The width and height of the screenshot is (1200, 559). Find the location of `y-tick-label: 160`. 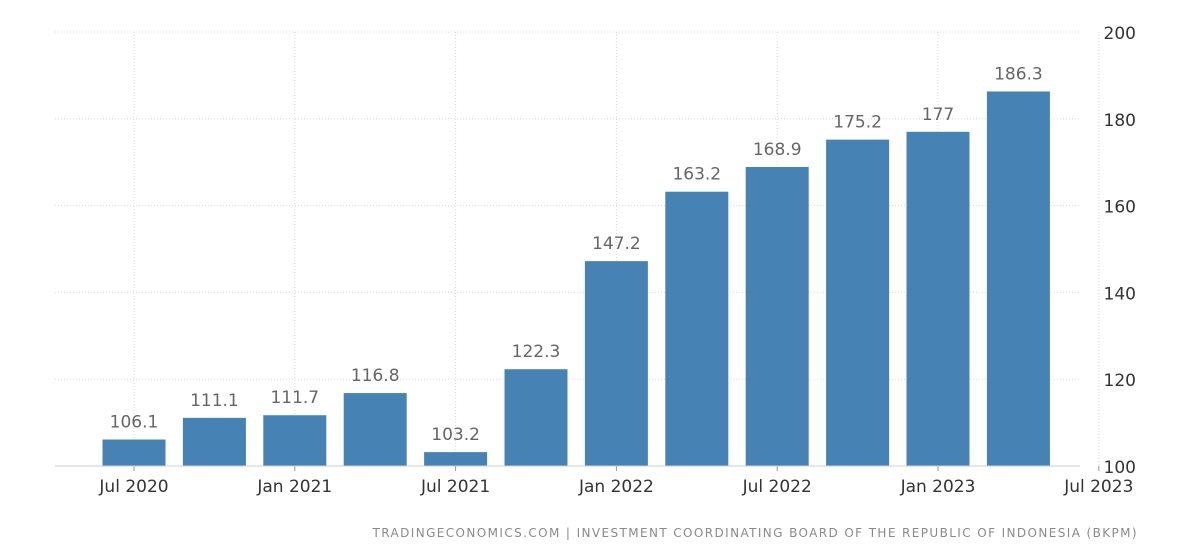

y-tick-label: 160 is located at coordinates (1120, 208).